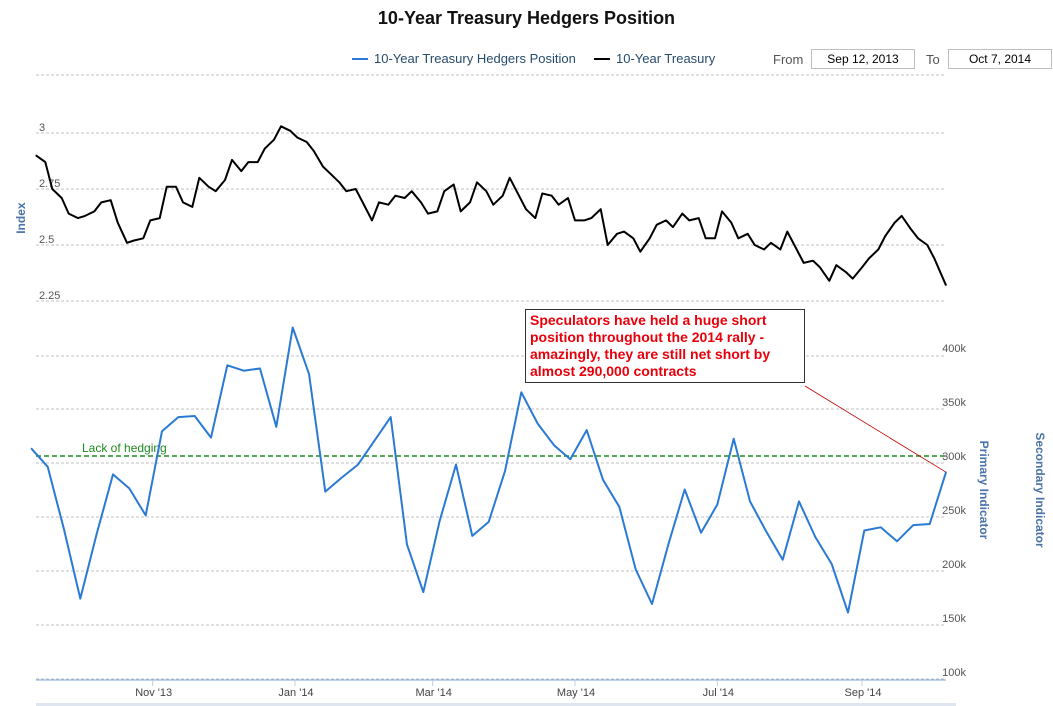  I want to click on x-tick-label-4: Jul '14, so click(718, 693).